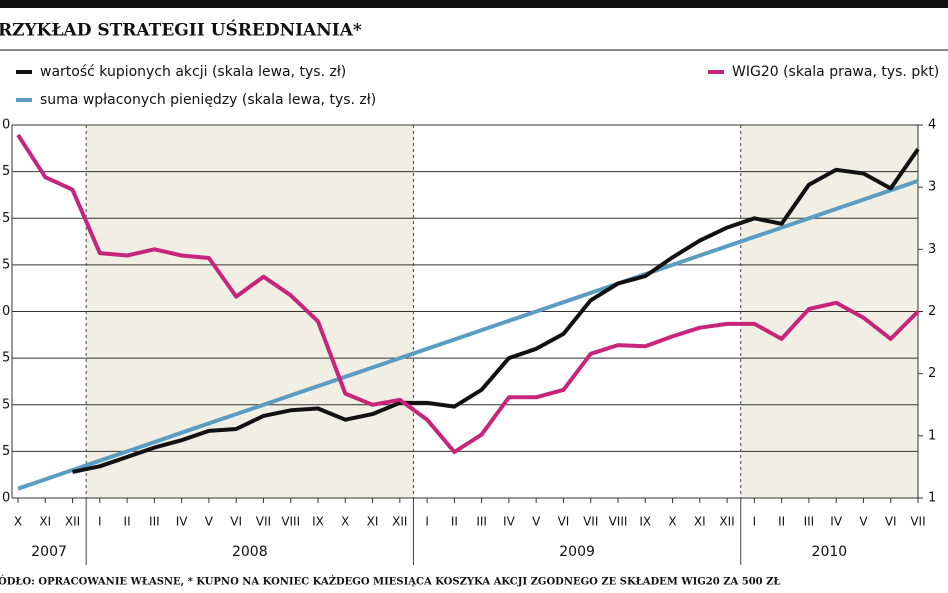  Describe the element at coordinates (474, 4) in the screenshot. I see `top-bar` at that location.